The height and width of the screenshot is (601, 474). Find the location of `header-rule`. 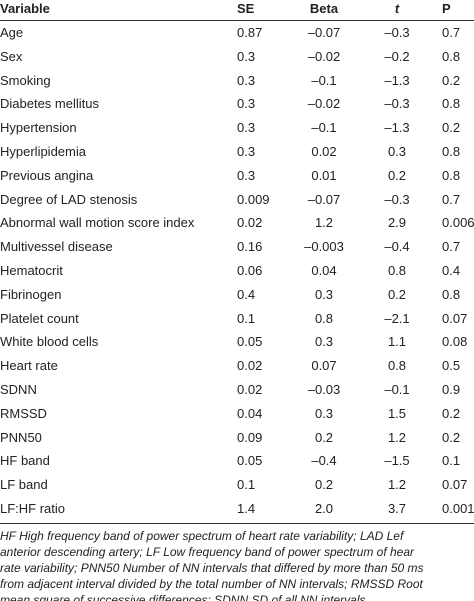

header-rule is located at coordinates (237, 20).